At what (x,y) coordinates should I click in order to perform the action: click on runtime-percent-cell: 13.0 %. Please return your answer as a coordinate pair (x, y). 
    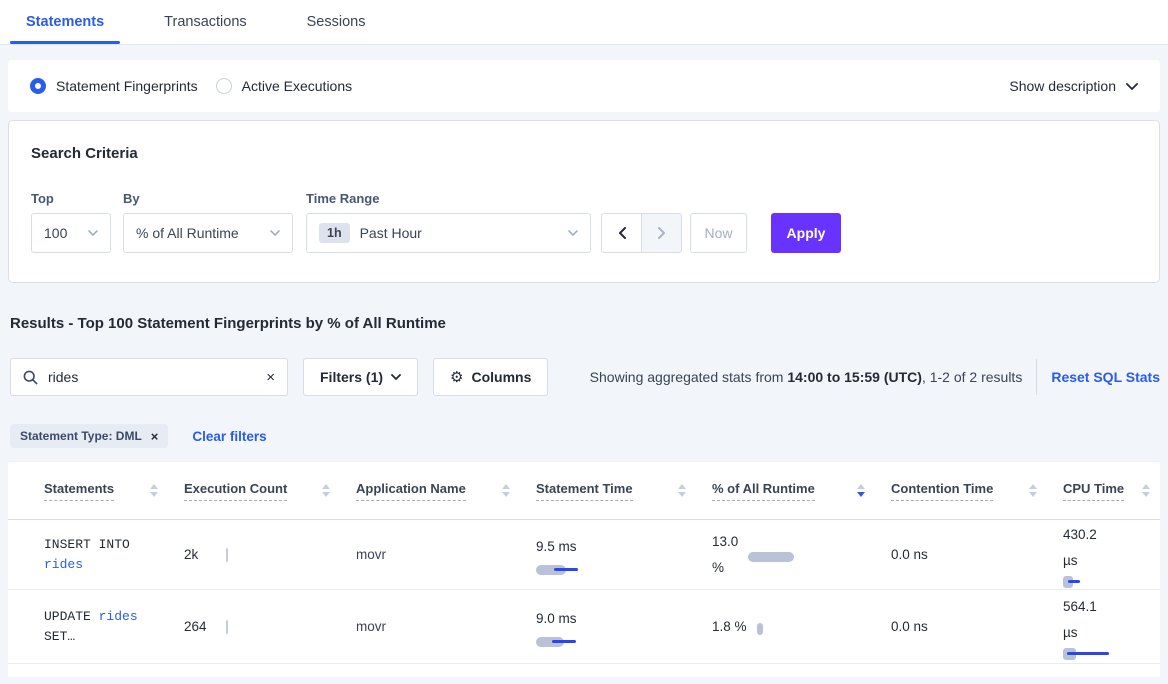
    Looking at the image, I should click on (801, 555).